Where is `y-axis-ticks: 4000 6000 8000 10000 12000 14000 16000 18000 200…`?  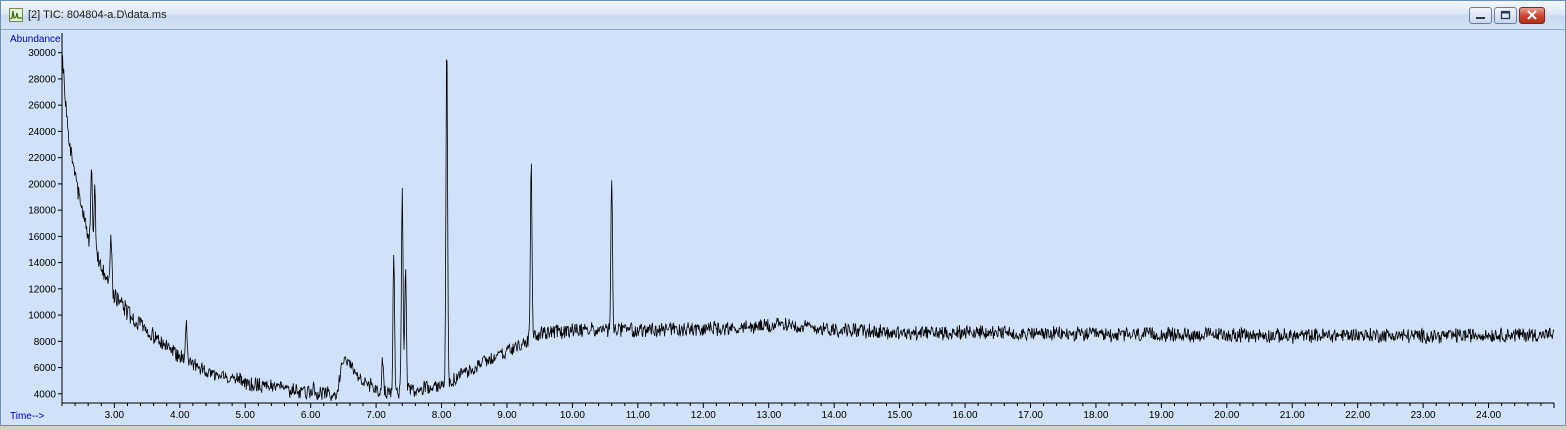 y-axis-ticks: 4000 6000 8000 10000 12000 14000 16000 18000 200… is located at coordinates (45, 224).